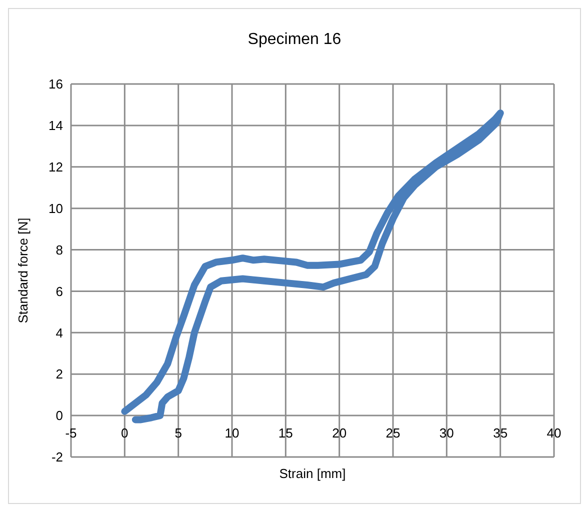  Describe the element at coordinates (232, 433) in the screenshot. I see `x-tick-label: 10` at that location.